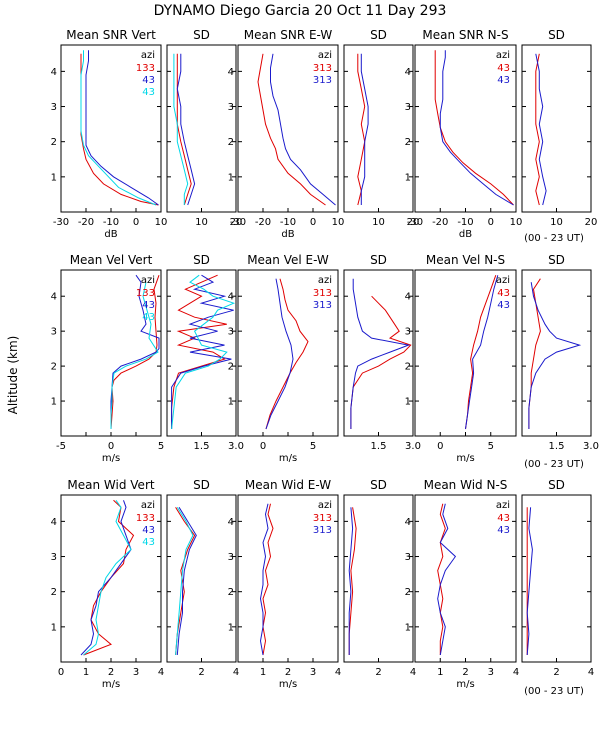  What do you see at coordinates (236, 446) in the screenshot?
I see `panel-r1-c1-xtick-label: 3.0` at bounding box center [236, 446].